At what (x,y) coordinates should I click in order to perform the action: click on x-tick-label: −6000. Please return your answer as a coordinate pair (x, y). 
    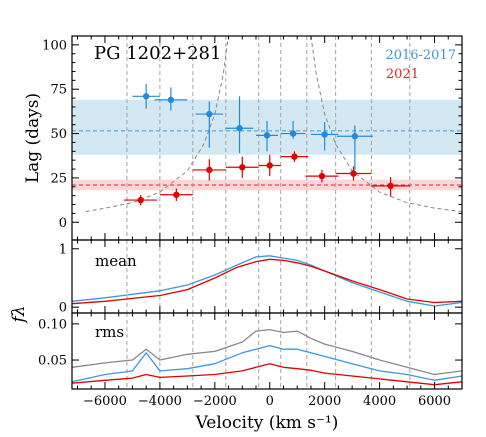
    Looking at the image, I should click on (105, 401).